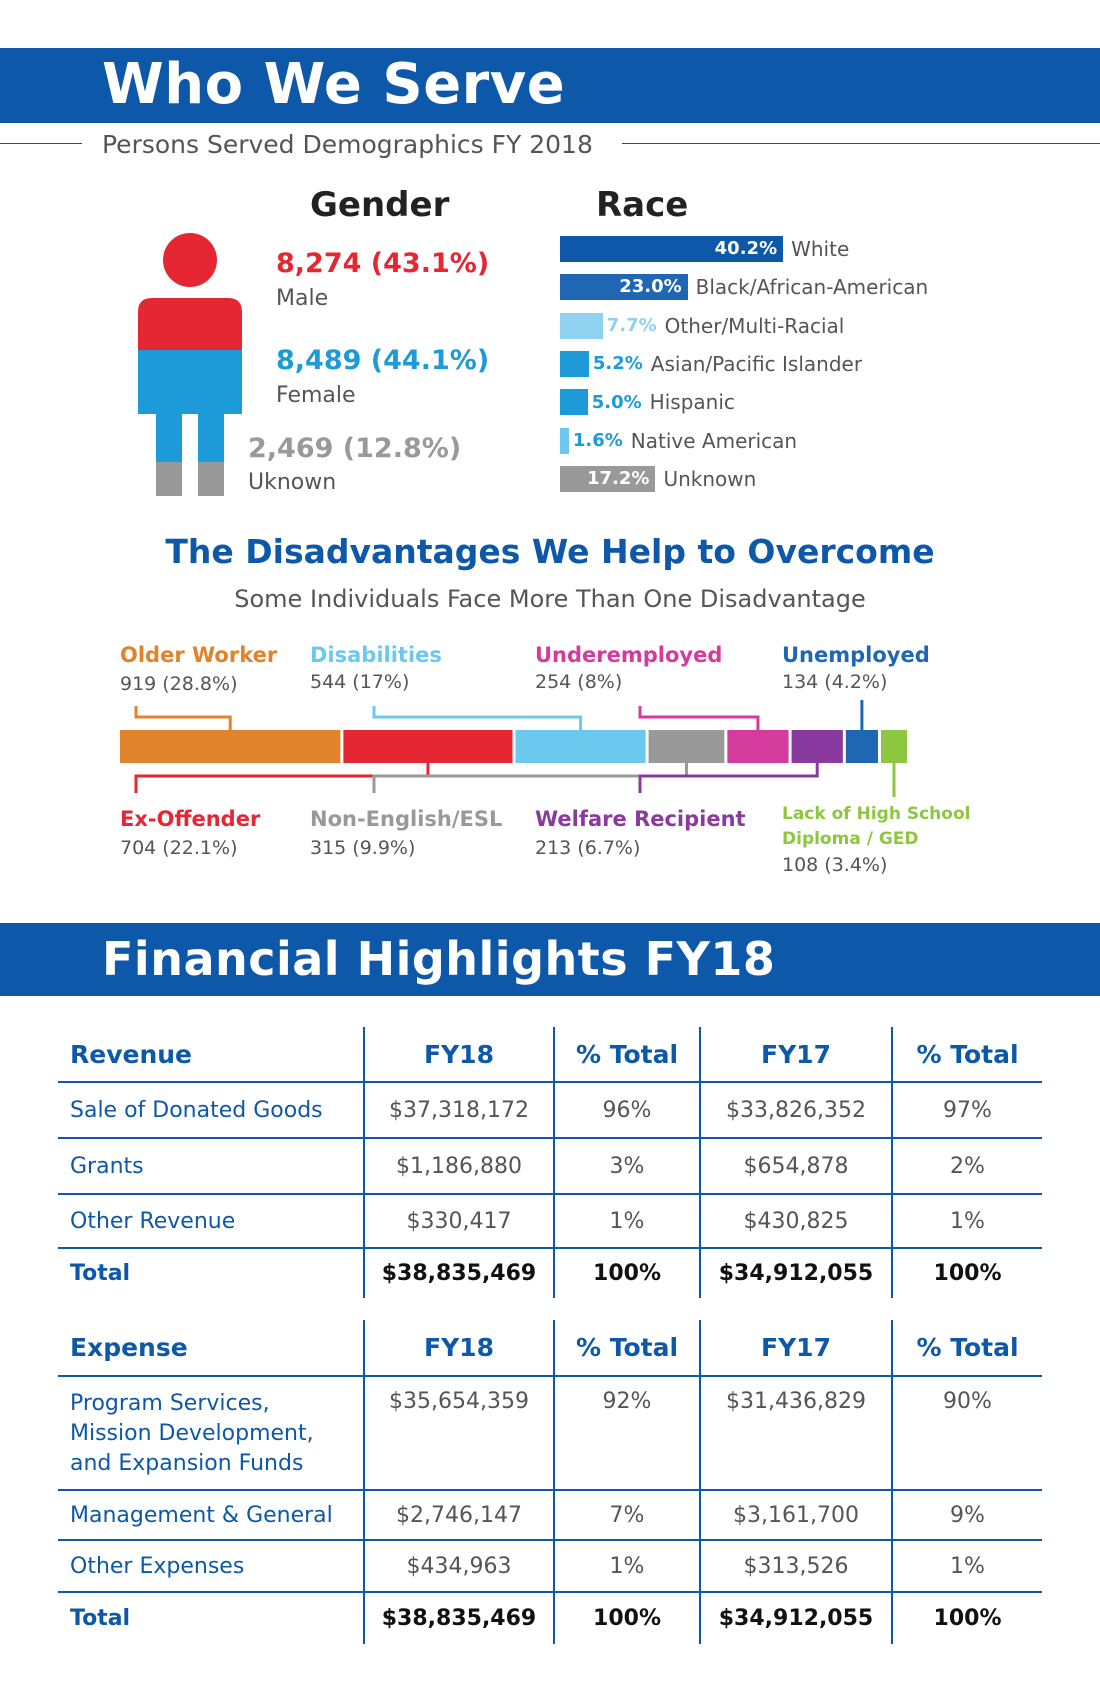 The width and height of the screenshot is (1100, 1700). I want to click on total-label: Total, so click(100, 1273).